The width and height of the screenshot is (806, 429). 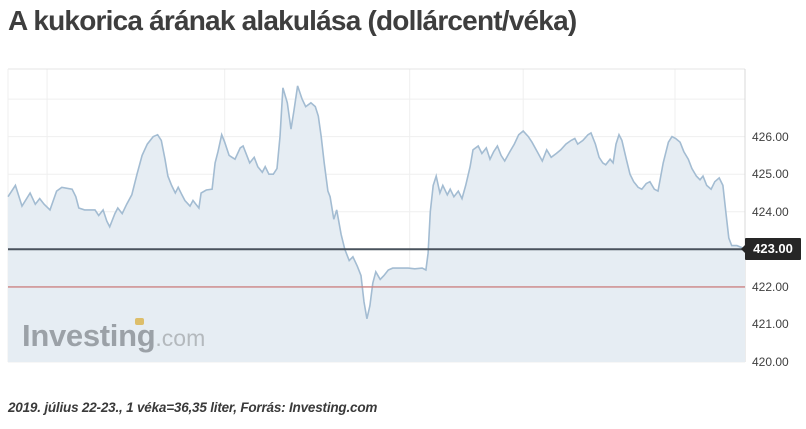 I want to click on y-tick-label: 425.00, so click(x=770, y=174).